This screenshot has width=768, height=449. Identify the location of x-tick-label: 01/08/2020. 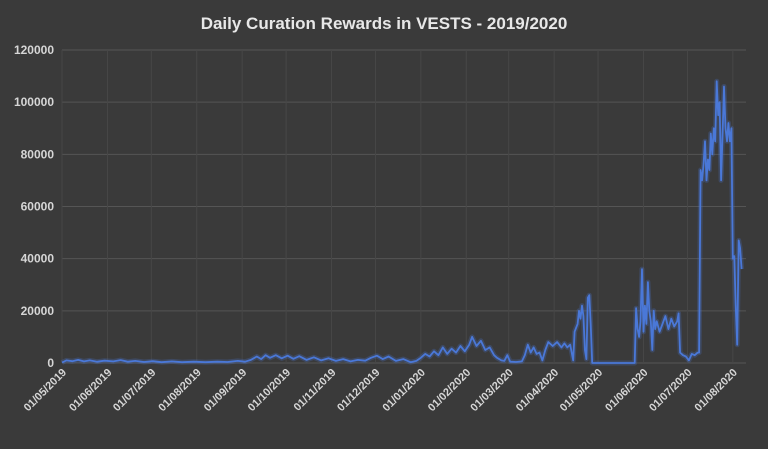
(716, 390).